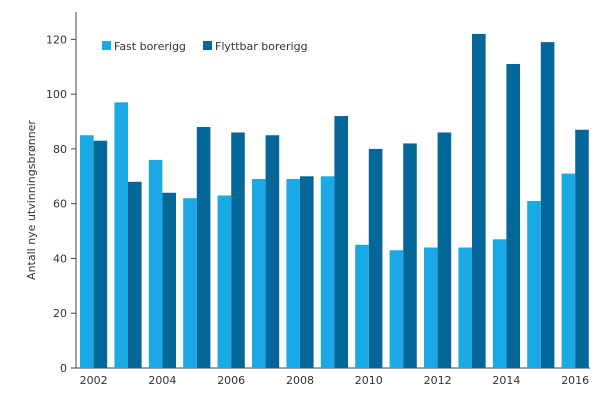 This screenshot has width=606, height=402. What do you see at coordinates (547, 205) in the screenshot?
I see `bar-flyttbar-2015` at bounding box center [547, 205].